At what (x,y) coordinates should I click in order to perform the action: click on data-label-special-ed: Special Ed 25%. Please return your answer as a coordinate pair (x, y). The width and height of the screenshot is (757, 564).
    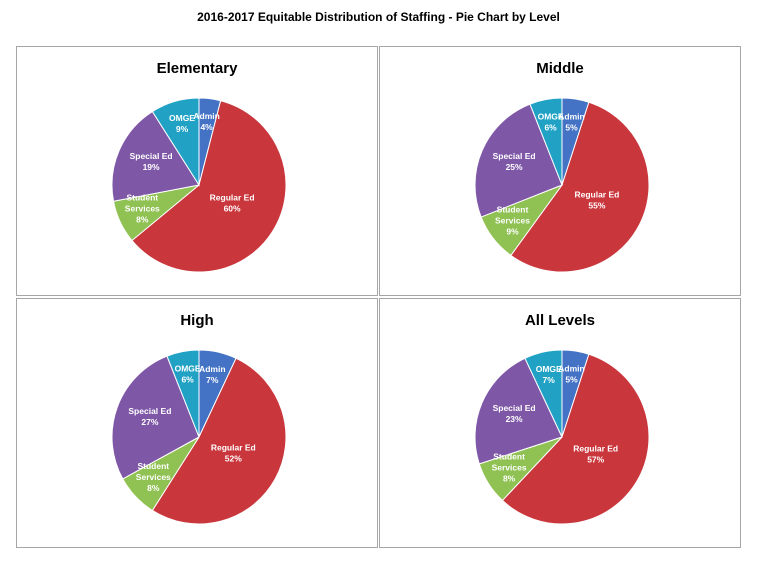
    Looking at the image, I should click on (514, 161).